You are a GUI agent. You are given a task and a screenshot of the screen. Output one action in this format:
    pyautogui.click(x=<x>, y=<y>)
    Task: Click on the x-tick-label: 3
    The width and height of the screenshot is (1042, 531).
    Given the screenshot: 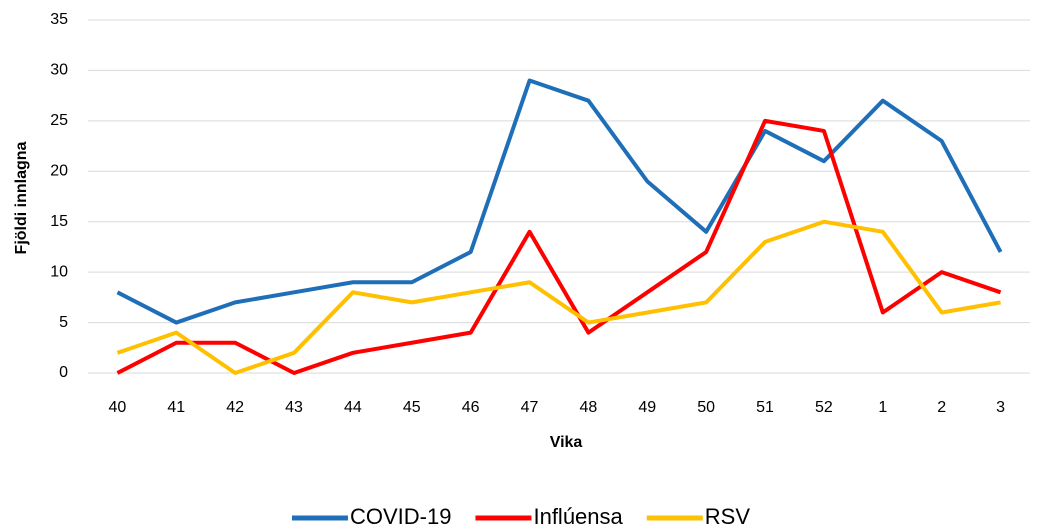 What is the action you would take?
    pyautogui.click(x=1000, y=407)
    